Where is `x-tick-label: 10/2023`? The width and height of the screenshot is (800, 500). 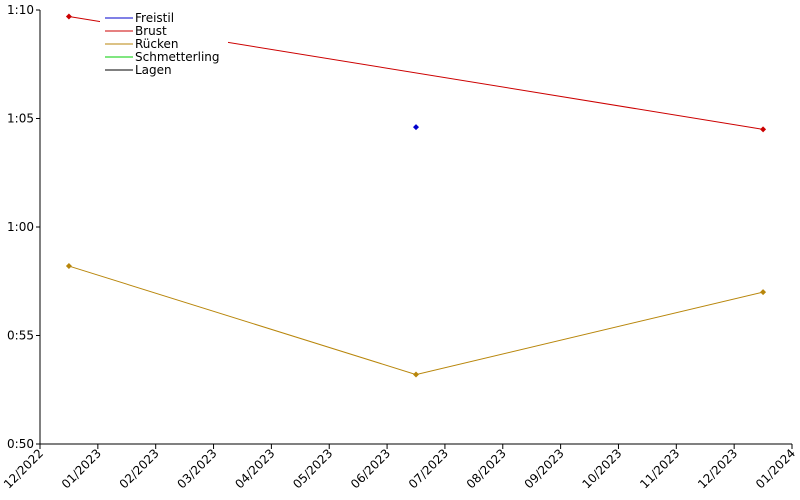 x-tick-label: 10/2023 is located at coordinates (601, 468).